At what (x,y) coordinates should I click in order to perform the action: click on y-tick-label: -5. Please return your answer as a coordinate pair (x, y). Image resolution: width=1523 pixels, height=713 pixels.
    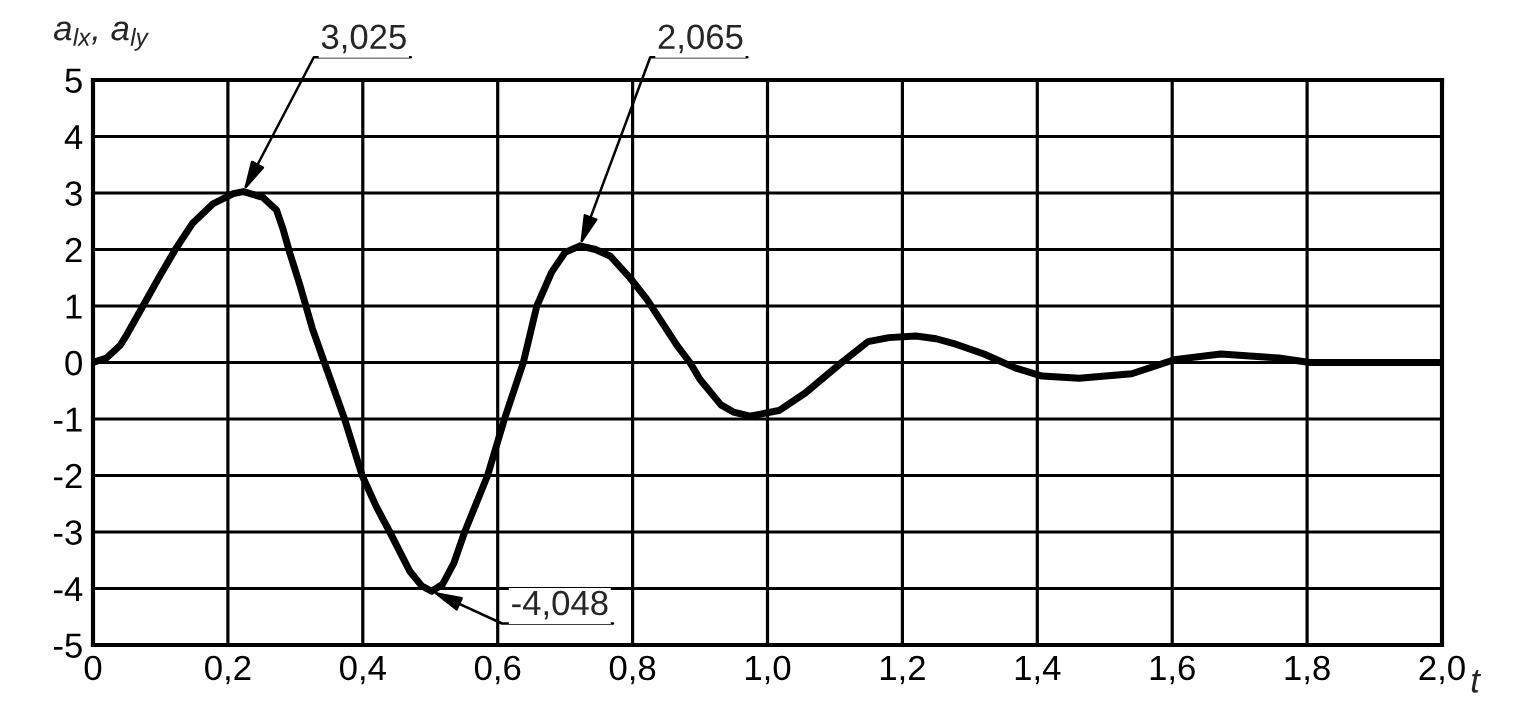
    Looking at the image, I should click on (67, 645).